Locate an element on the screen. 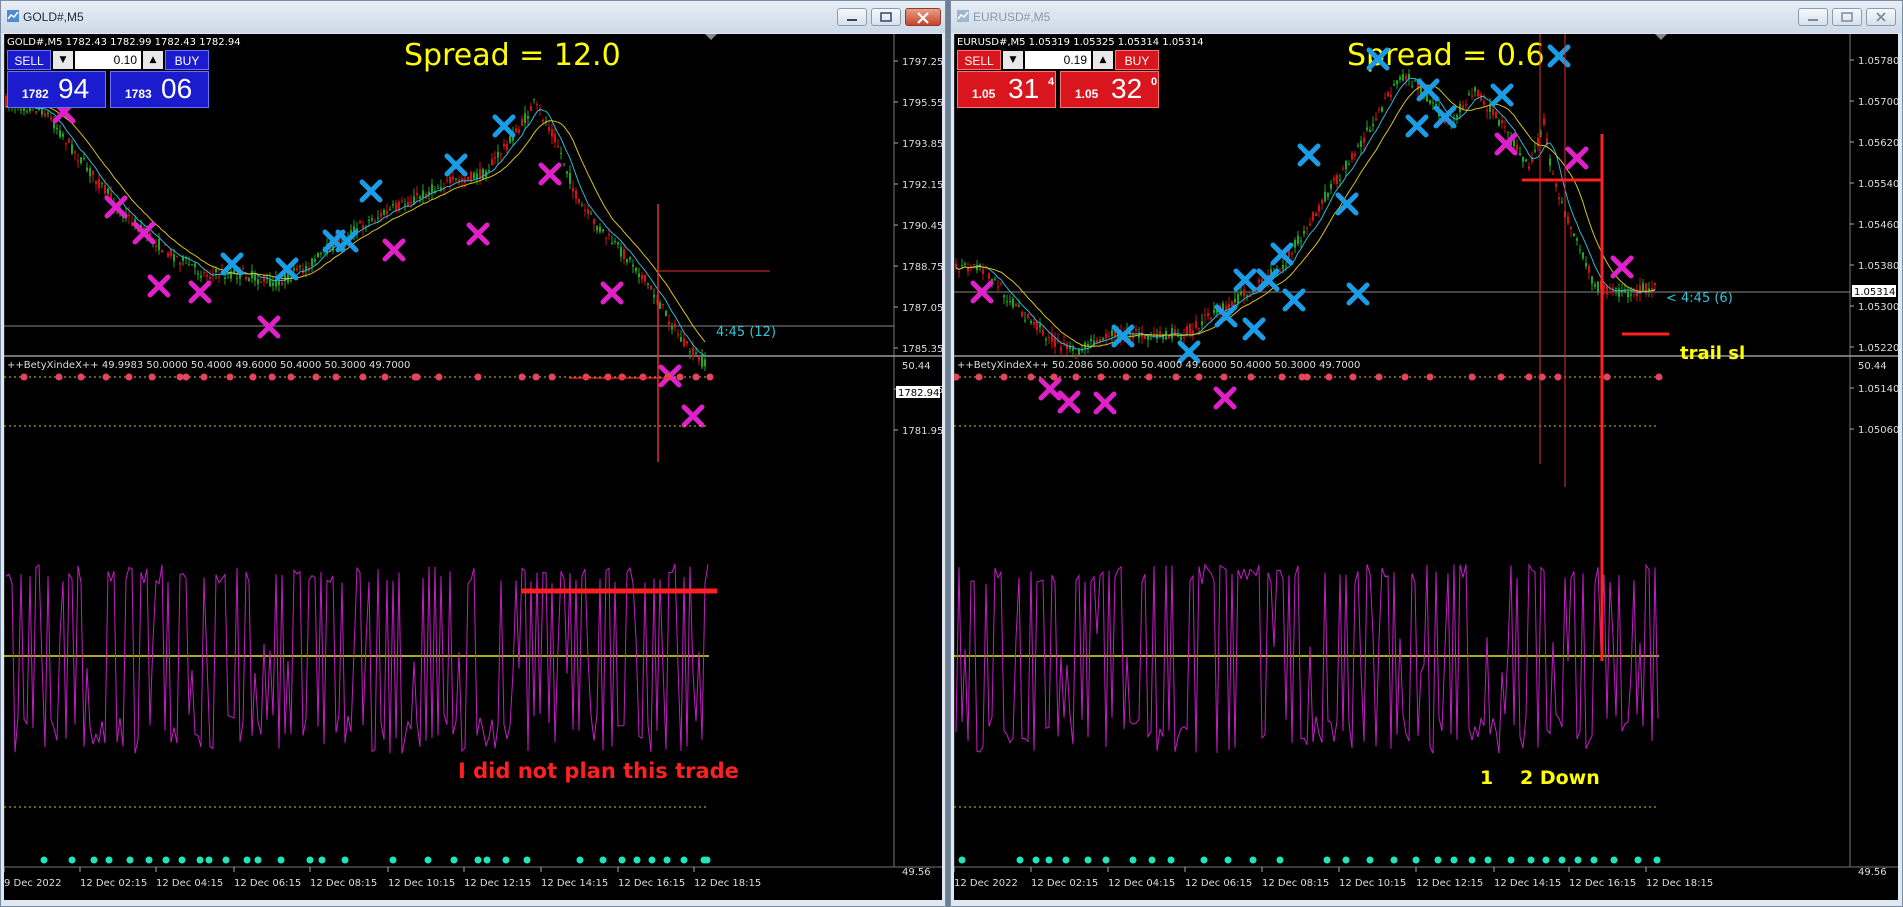 The height and width of the screenshot is (907, 1903). window-title: EURUSD#,M5 is located at coordinates (1012, 17).